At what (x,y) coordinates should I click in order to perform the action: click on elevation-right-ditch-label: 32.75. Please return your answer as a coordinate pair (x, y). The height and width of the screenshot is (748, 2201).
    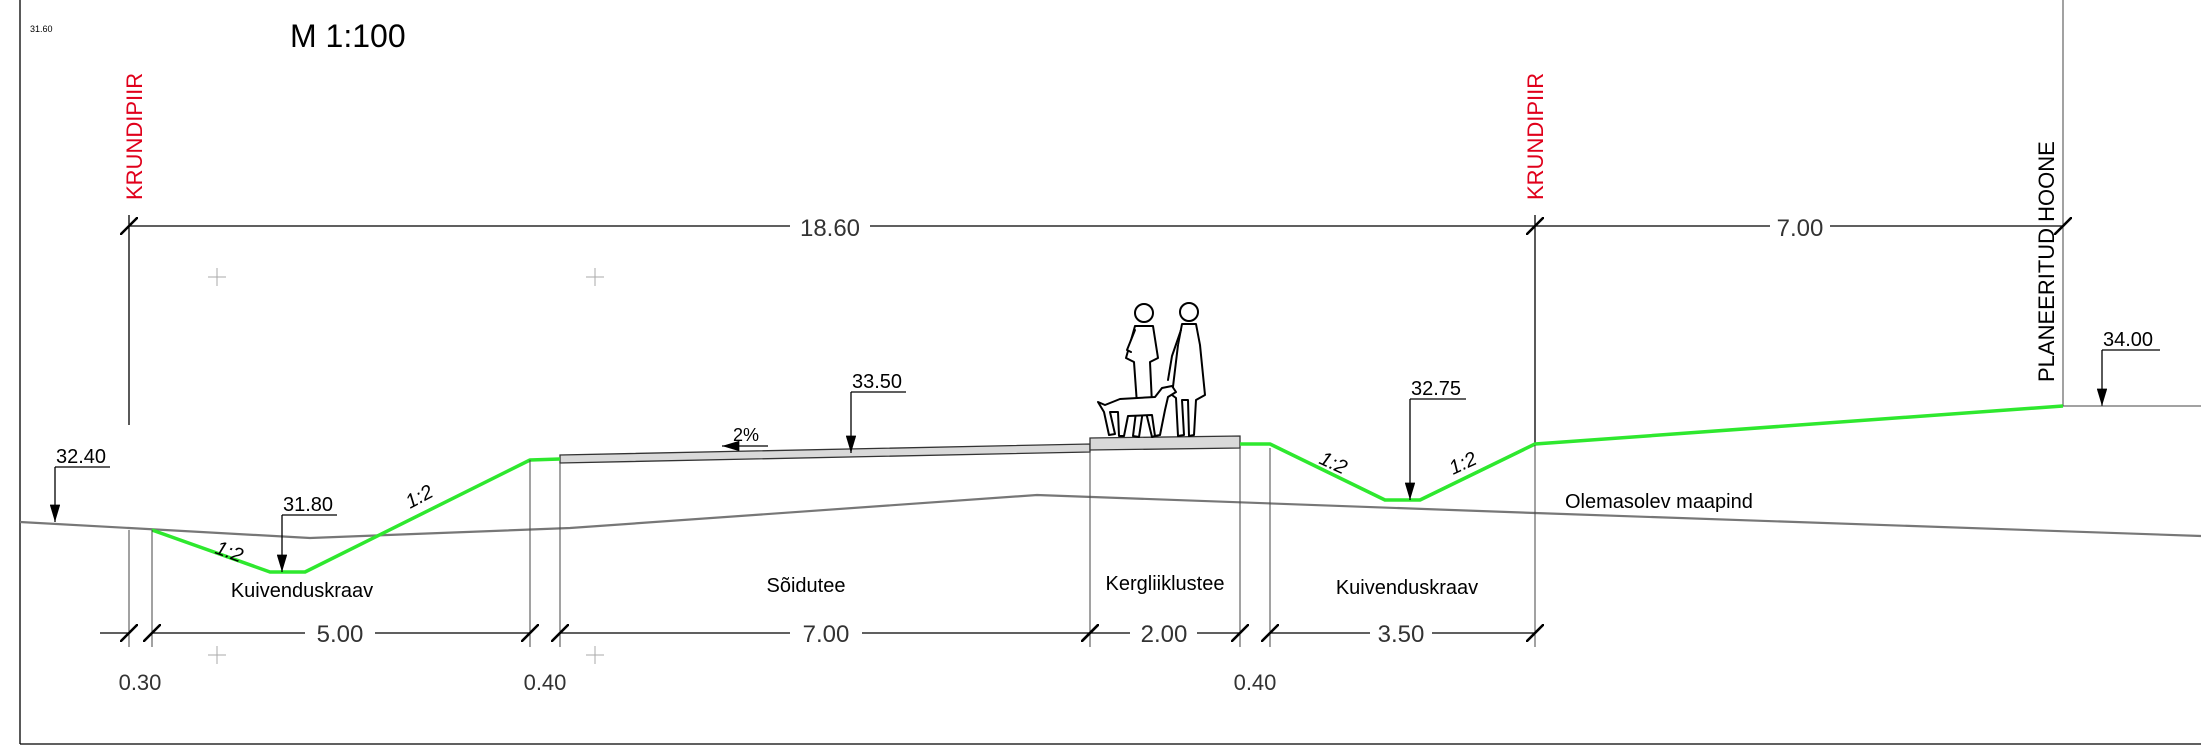
    Looking at the image, I should click on (1436, 389).